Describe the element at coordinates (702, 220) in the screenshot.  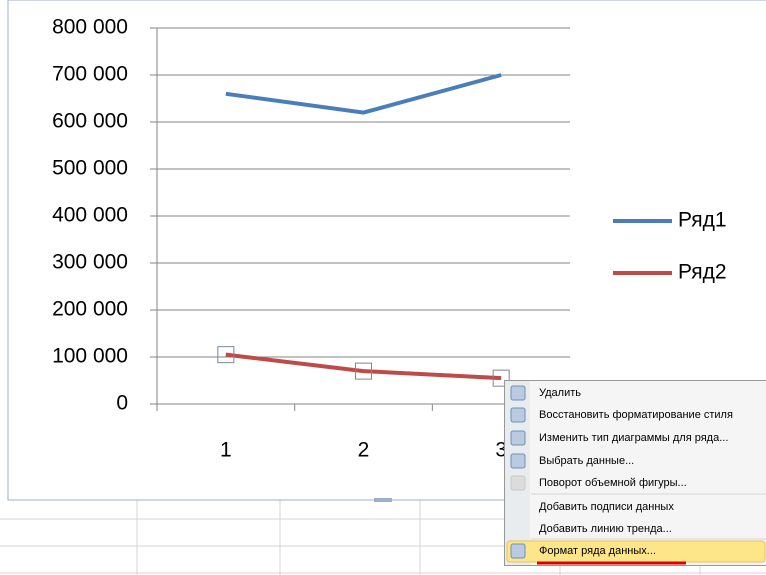
I see `legend-label: Ряд1` at that location.